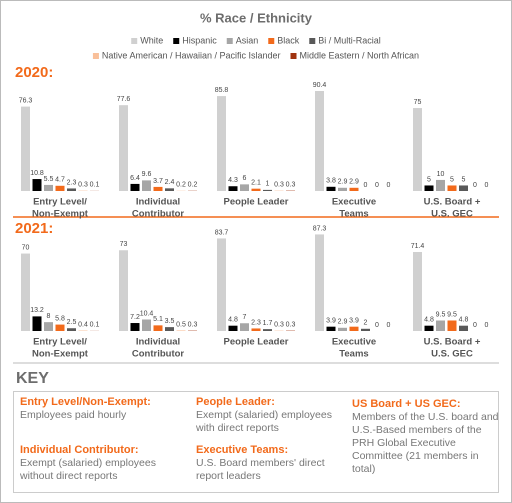  I want to click on legend-label: Hispanic, so click(199, 40).